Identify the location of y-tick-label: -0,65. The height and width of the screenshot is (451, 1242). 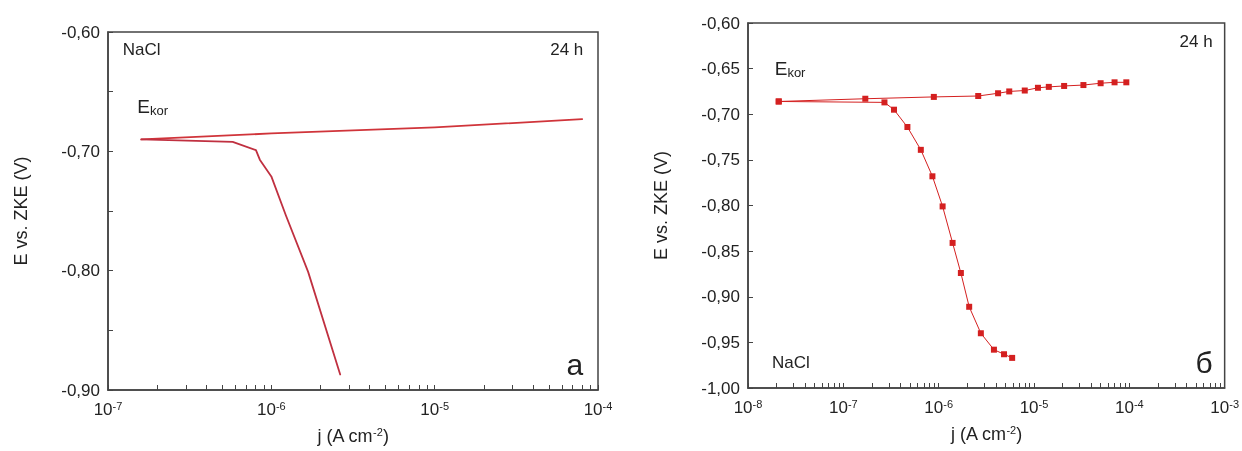
(720, 69).